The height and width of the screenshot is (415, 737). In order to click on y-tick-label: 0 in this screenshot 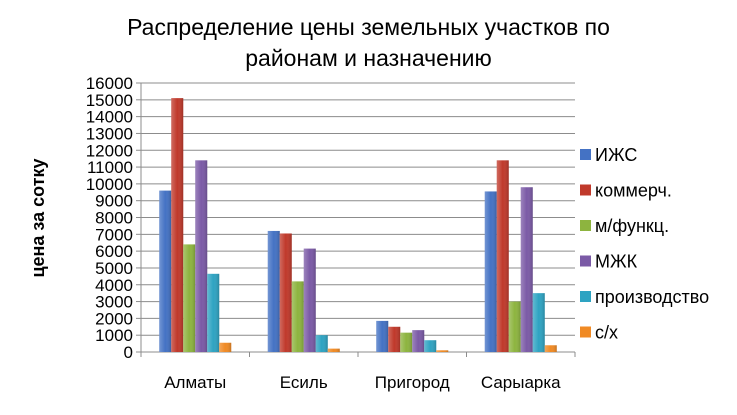, I will do `click(128, 352)`.